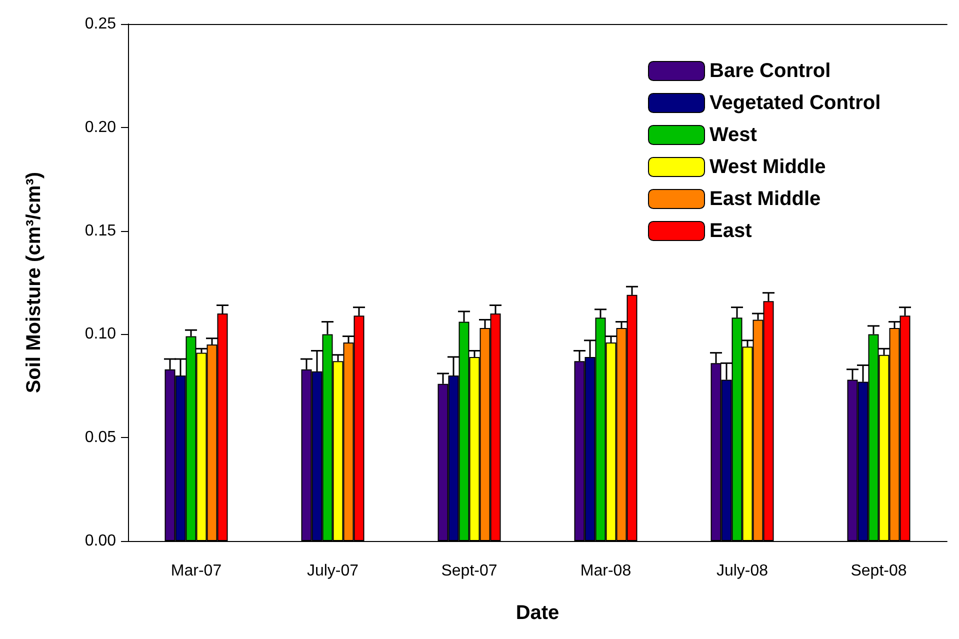 This screenshot has width=959, height=639. Describe the element at coordinates (469, 571) in the screenshot. I see `x-tick-label: Sept-07` at that location.